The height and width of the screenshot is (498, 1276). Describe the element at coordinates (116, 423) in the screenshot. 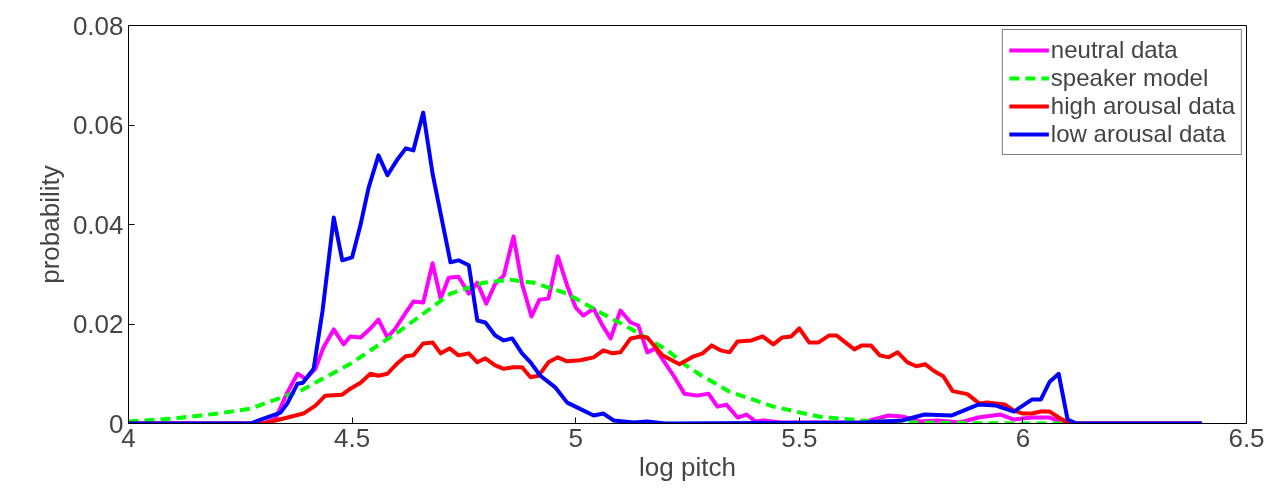

I see `y-tick-label: 0` at that location.